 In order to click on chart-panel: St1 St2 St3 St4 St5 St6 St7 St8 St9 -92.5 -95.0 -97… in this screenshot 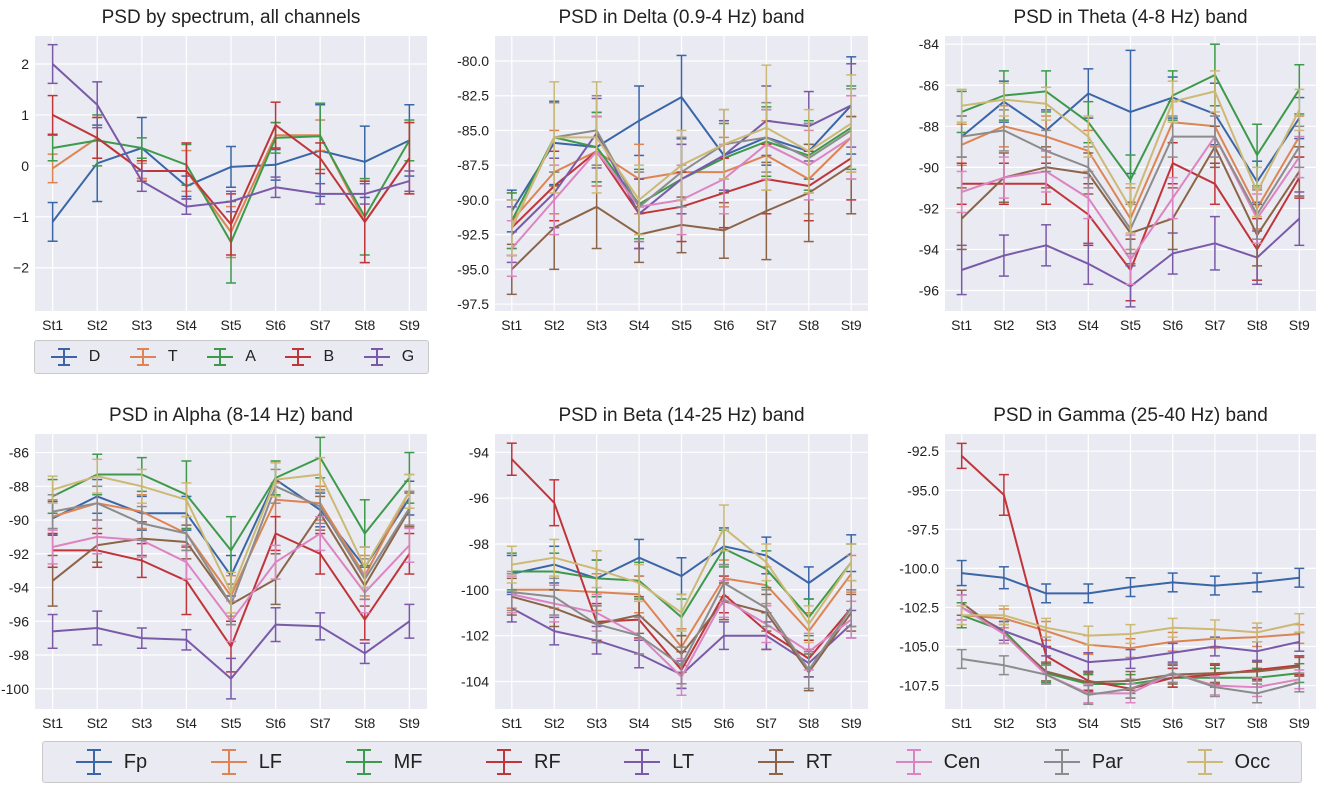, I will do `click(1107, 568)`.